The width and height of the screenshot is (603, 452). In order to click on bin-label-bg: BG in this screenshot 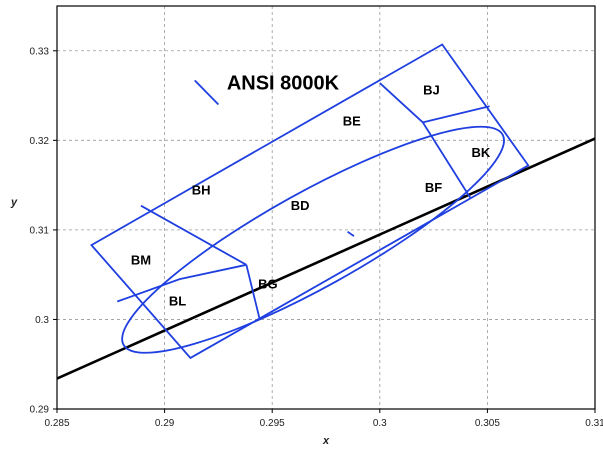, I will do `click(268, 284)`.